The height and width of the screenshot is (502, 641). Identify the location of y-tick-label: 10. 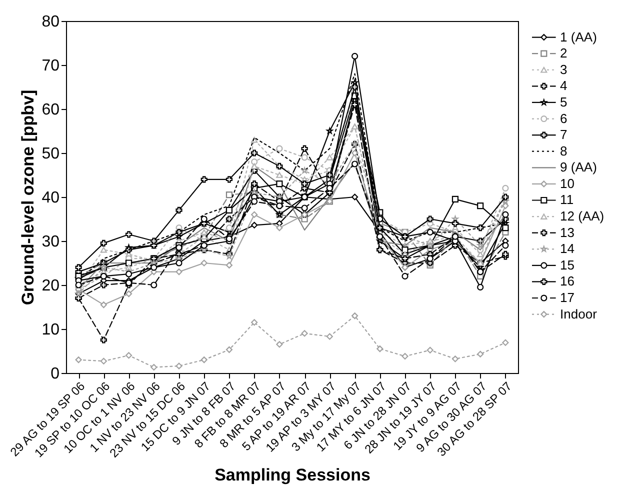
(51, 330).